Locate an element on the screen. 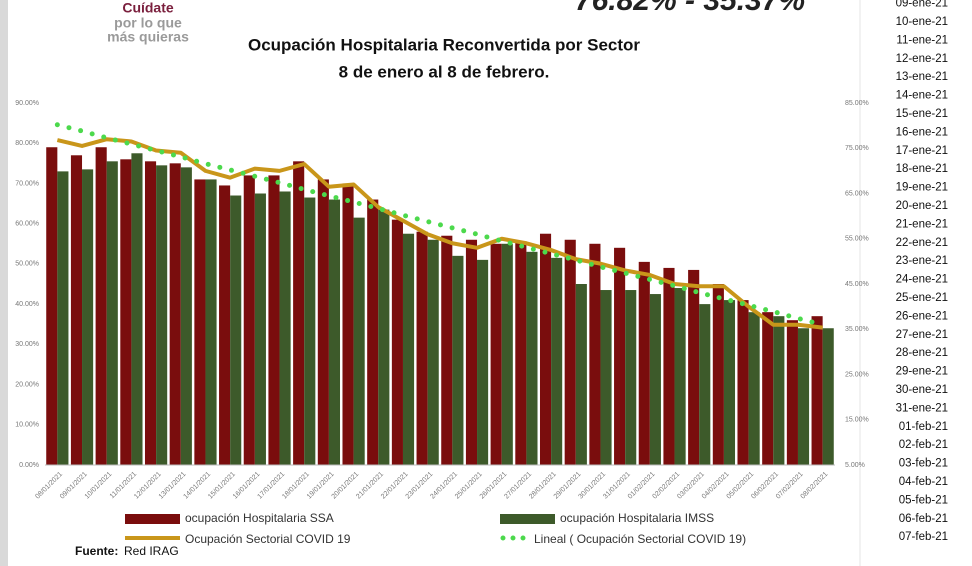 The image size is (972, 566). date-item: 13-ene-21 is located at coordinates (922, 77).